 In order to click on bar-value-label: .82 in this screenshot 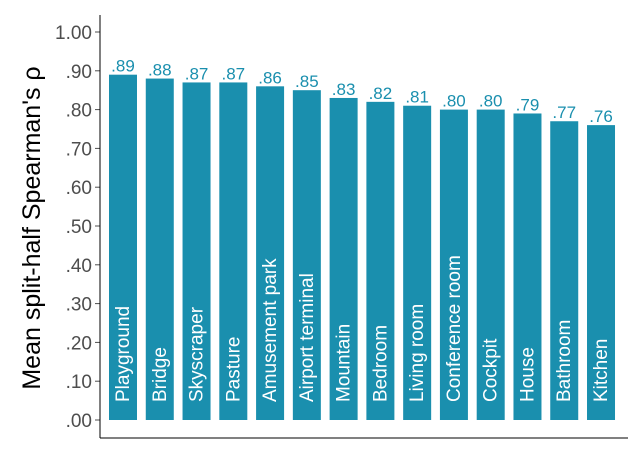, I will do `click(381, 93)`.